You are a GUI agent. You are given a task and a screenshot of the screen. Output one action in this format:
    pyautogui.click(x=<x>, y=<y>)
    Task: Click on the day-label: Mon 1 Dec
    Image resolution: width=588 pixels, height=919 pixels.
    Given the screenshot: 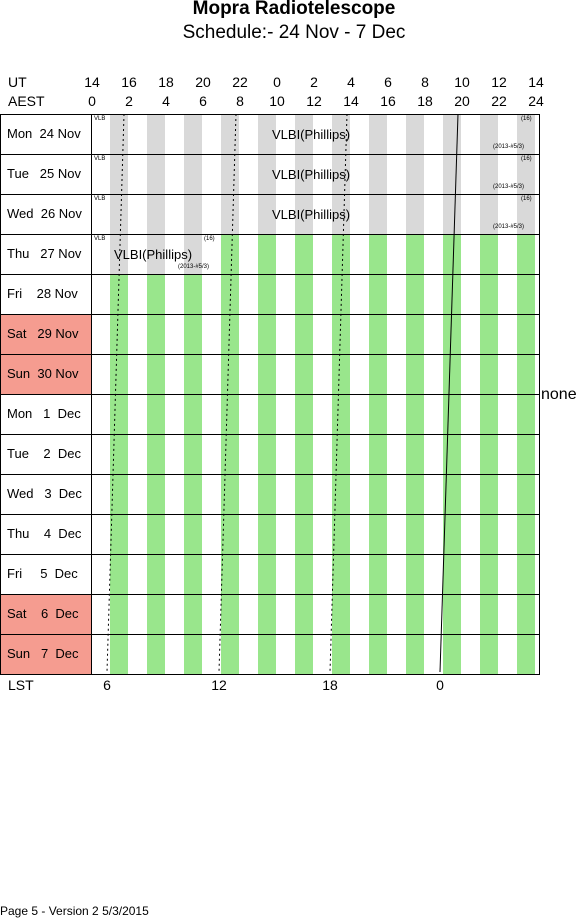 What is the action you would take?
    pyautogui.click(x=44, y=413)
    